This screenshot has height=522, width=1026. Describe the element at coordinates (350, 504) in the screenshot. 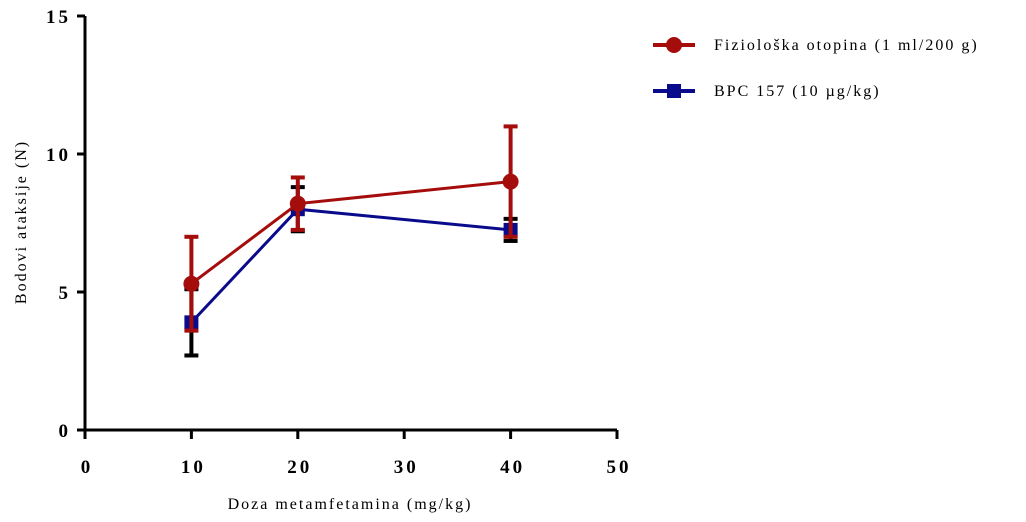

I see `x-axis-title: Doza metamfetamina (mg/kg)` at that location.